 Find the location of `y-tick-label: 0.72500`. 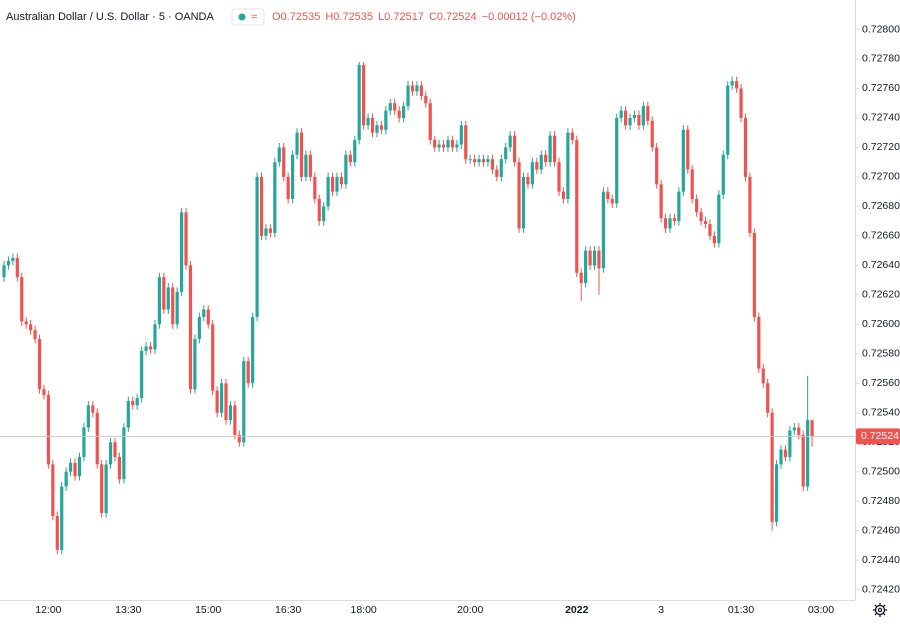

y-tick-label: 0.72500 is located at coordinates (881, 472).